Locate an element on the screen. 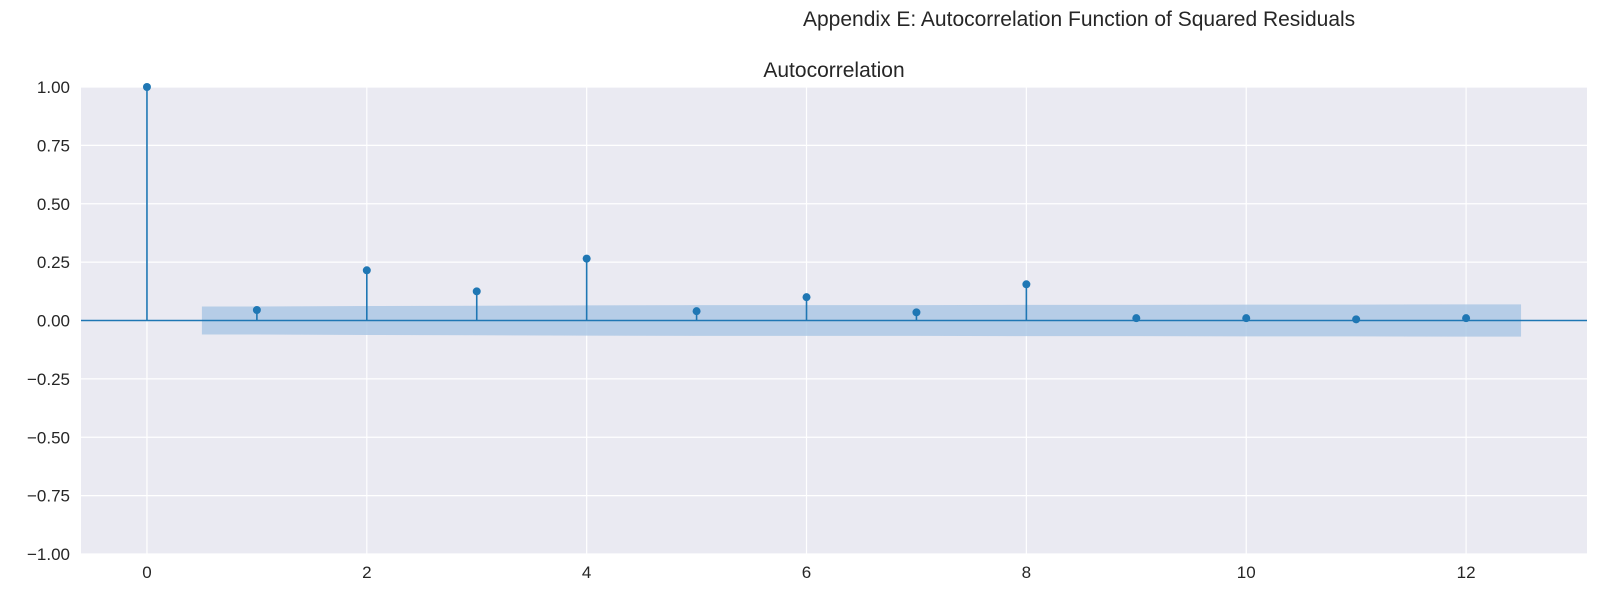 The image size is (1600, 600). y-tick-label: 1.00 is located at coordinates (53, 87).